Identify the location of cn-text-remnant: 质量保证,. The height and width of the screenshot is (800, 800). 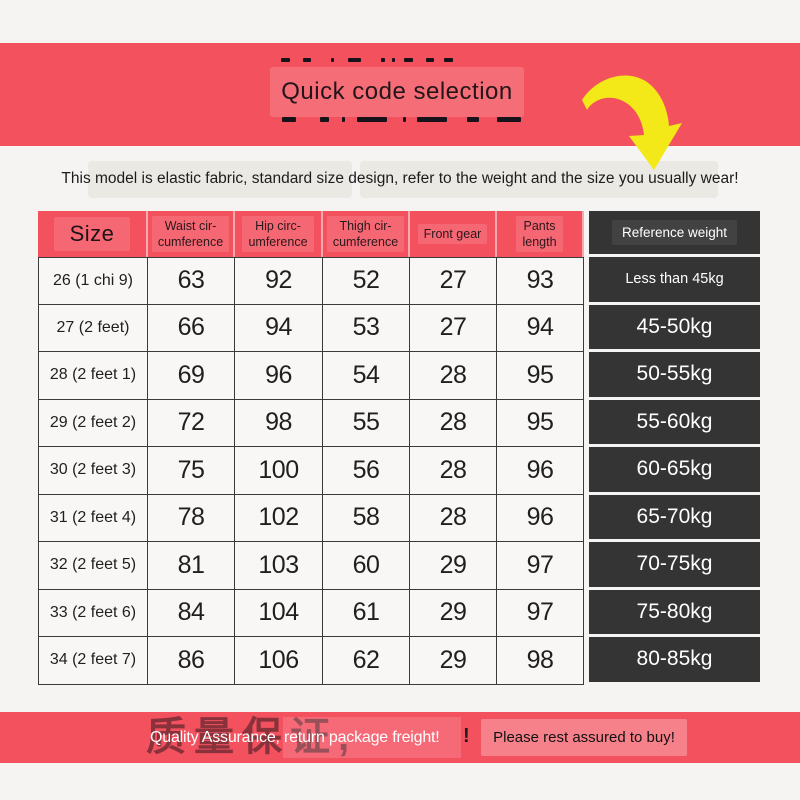
(252, 737).